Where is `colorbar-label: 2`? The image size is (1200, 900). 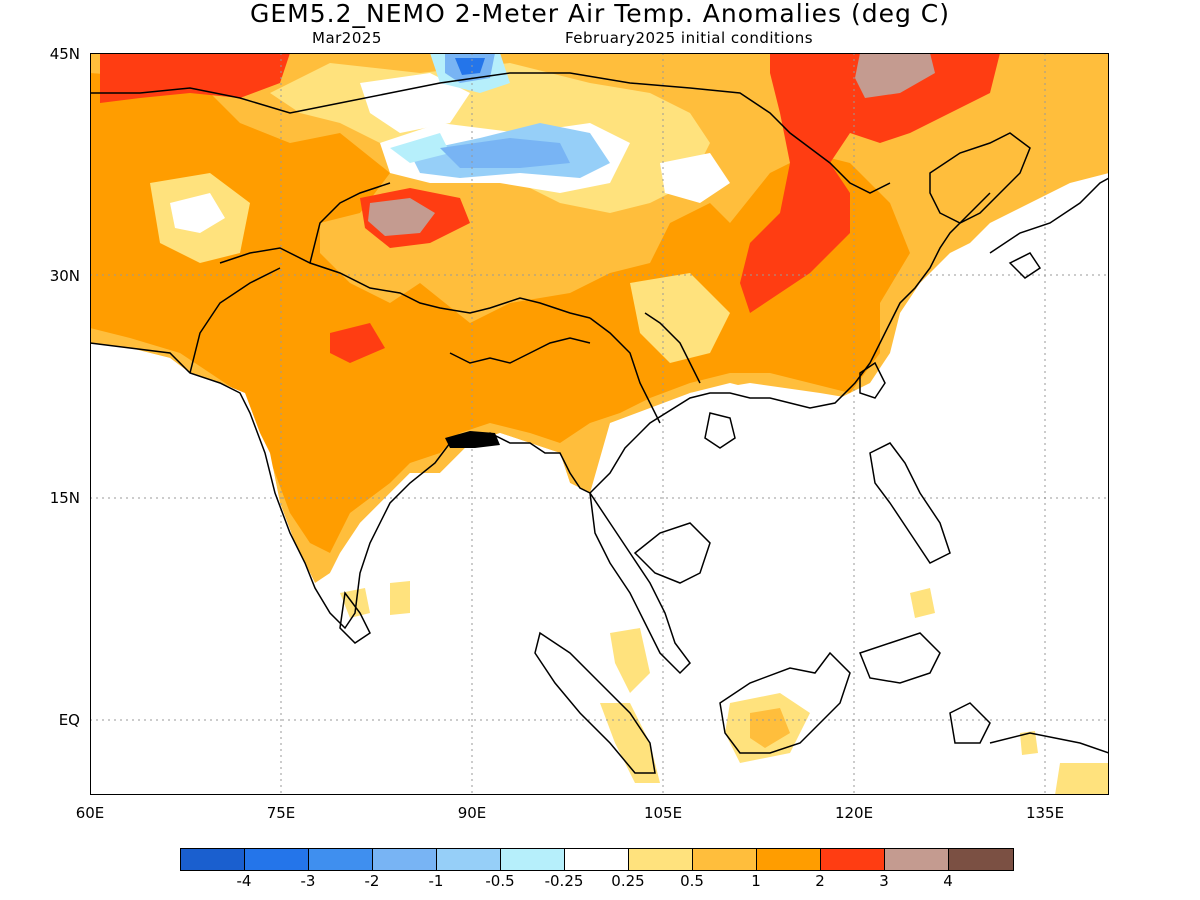 colorbar-label: 2 is located at coordinates (820, 881).